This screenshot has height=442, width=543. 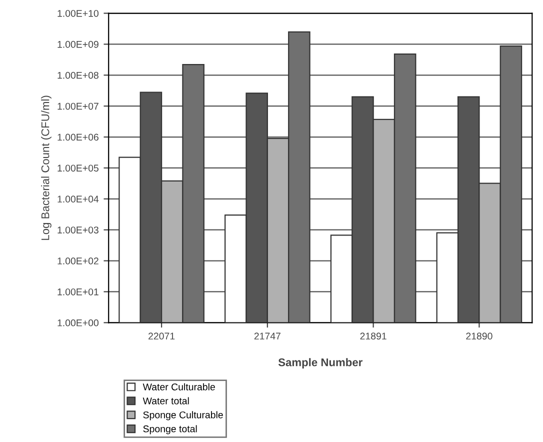 I want to click on y-tick-label: 1.00E+02, so click(x=78, y=261).